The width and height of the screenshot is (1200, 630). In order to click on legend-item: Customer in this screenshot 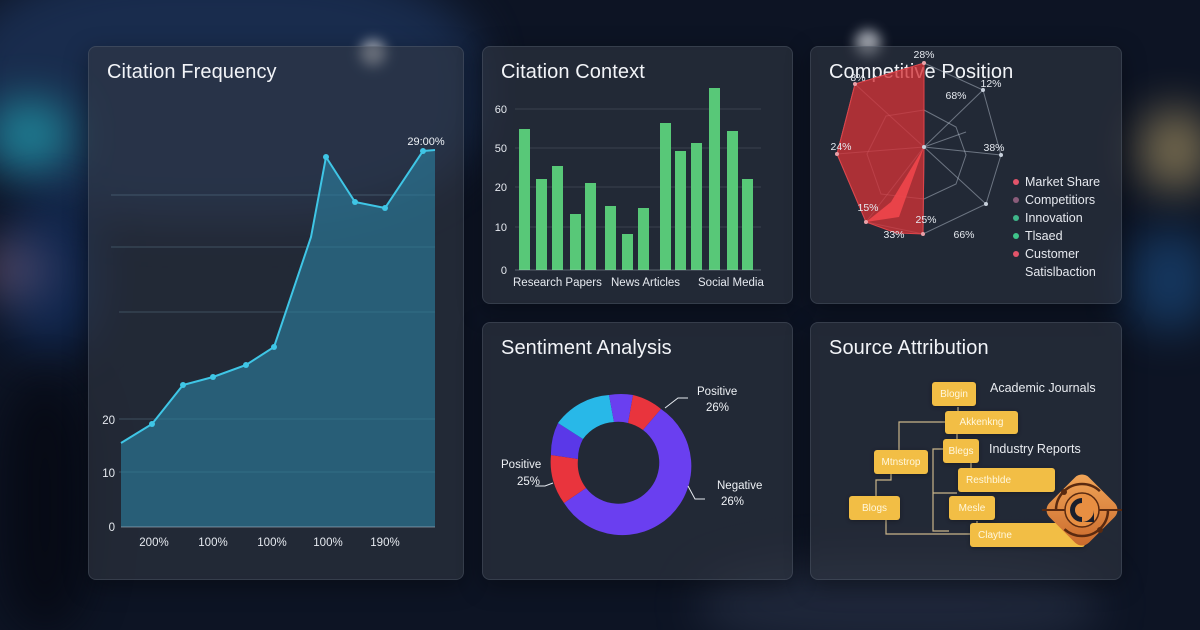, I will do `click(1056, 254)`.